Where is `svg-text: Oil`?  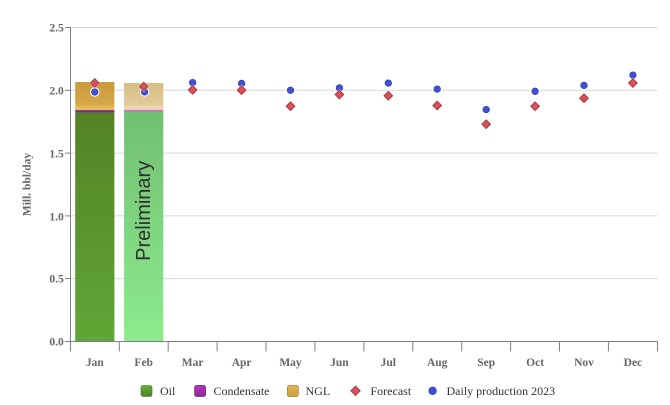 svg-text: Oil is located at coordinates (168, 391).